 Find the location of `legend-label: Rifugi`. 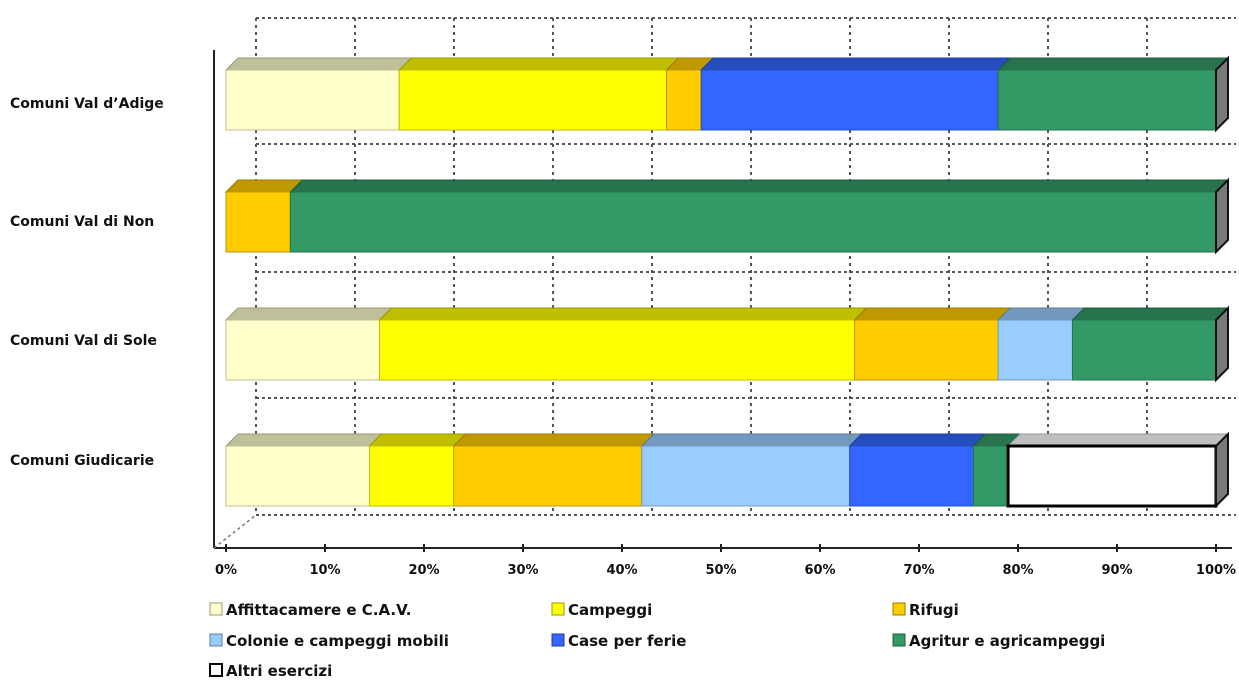

legend-label: Rifugi is located at coordinates (934, 610).